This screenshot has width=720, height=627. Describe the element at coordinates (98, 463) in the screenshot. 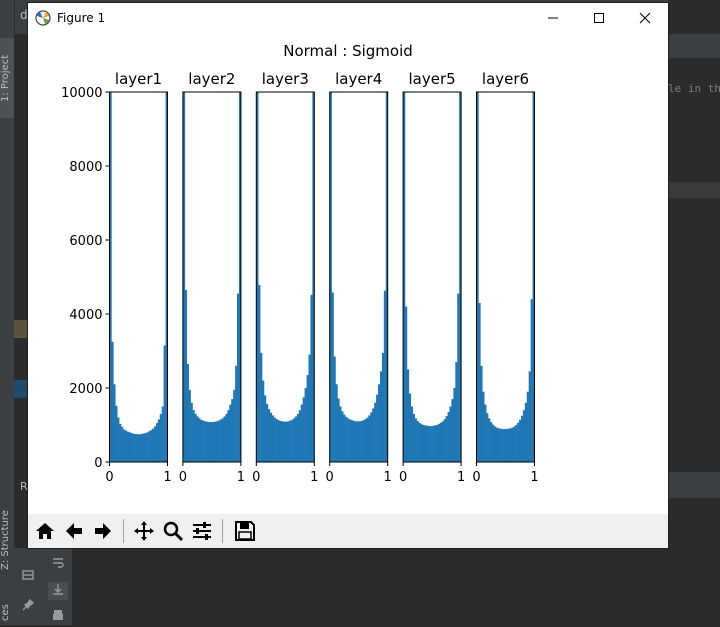

I see `y-tick-label: 0` at that location.